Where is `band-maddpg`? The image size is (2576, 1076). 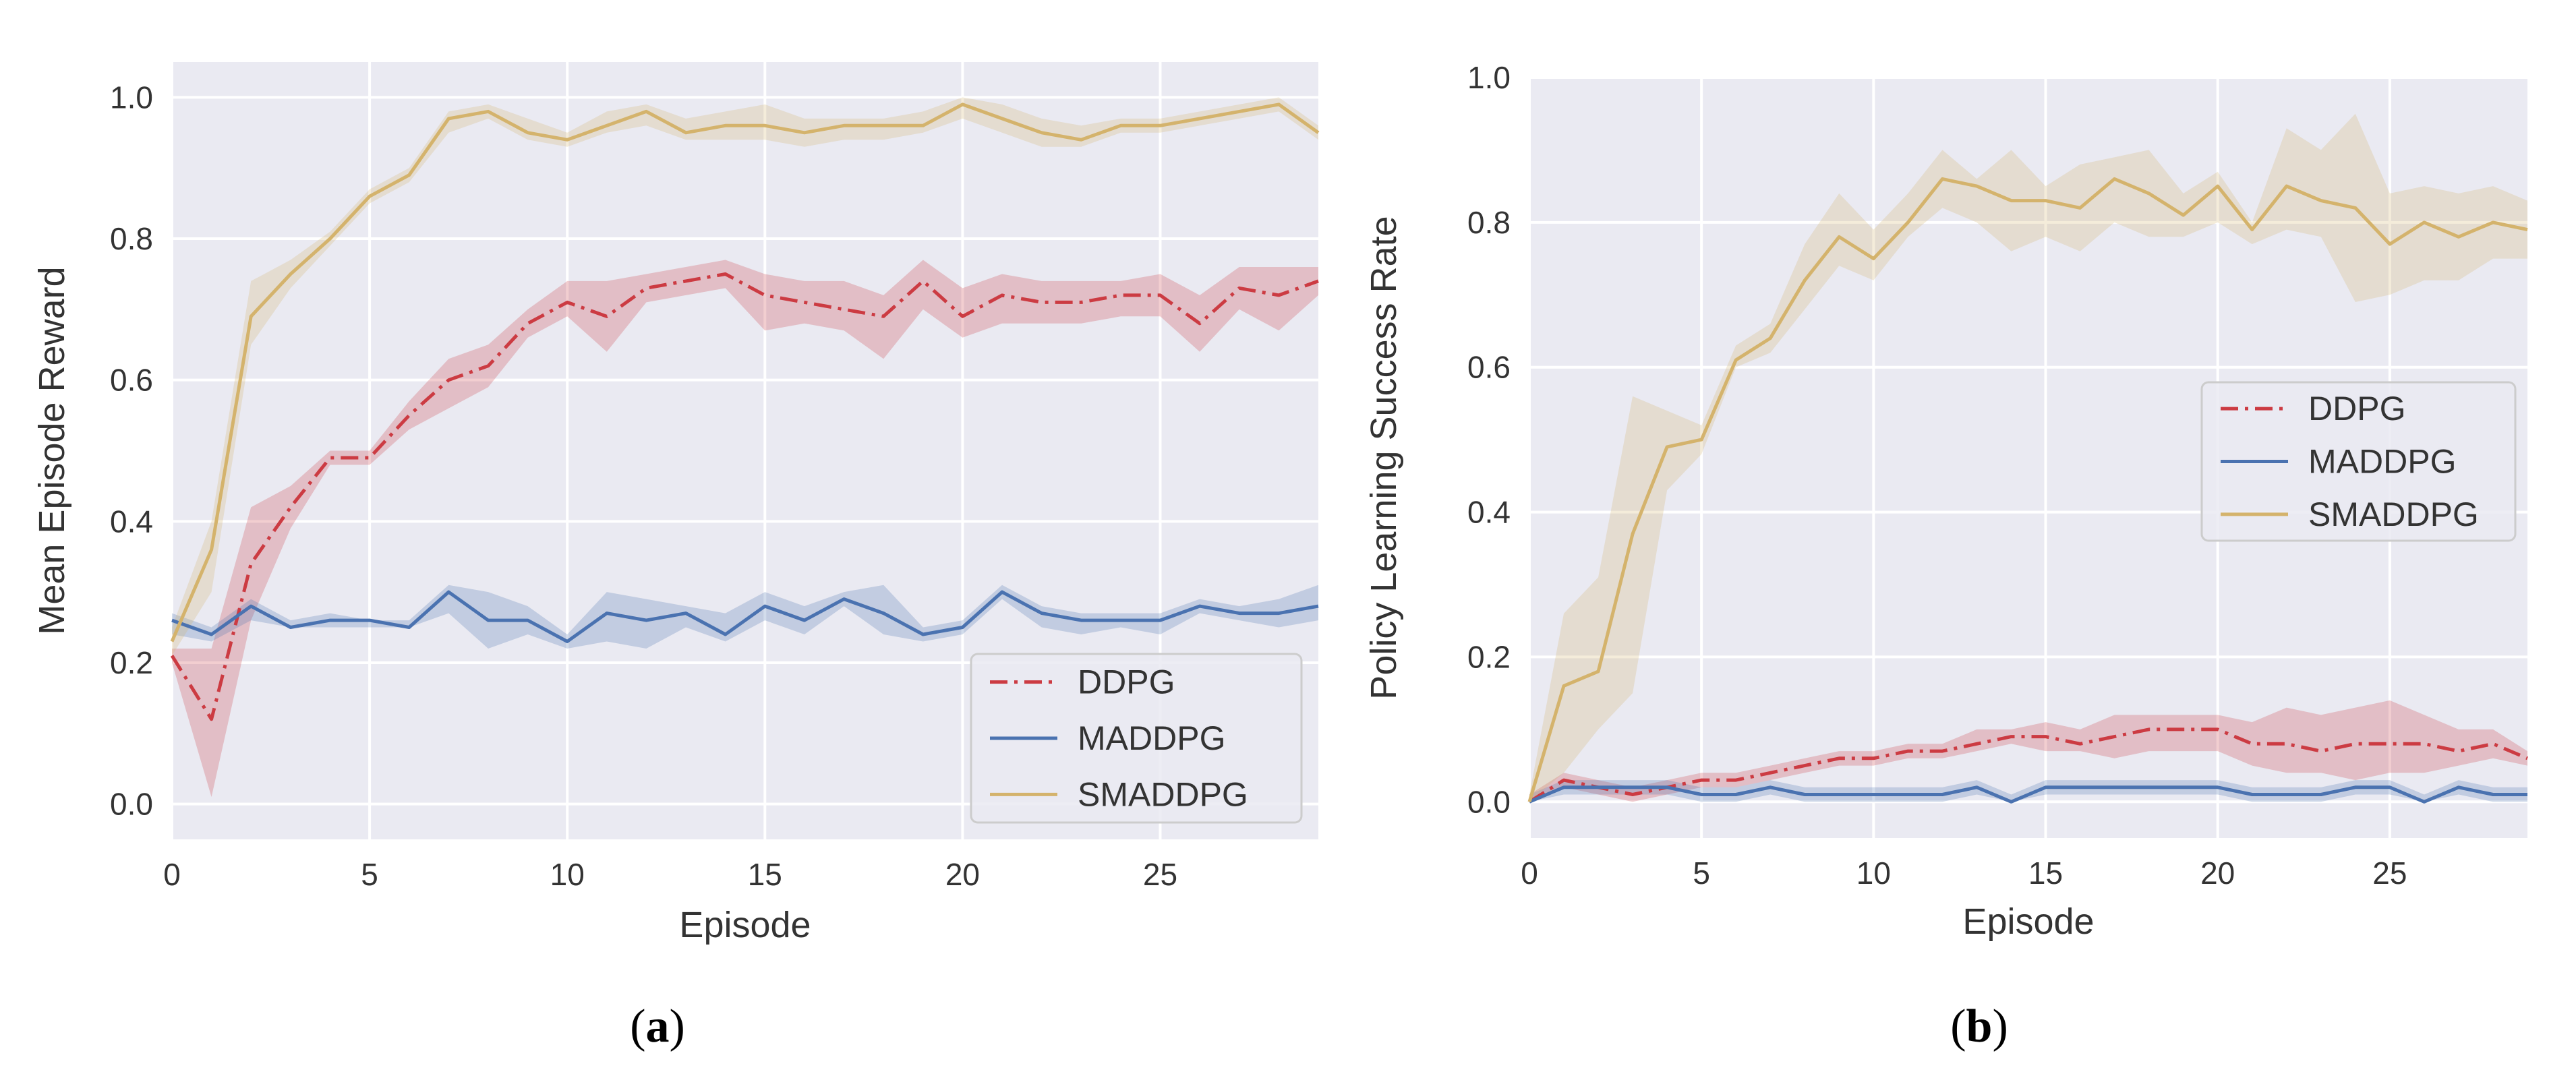 band-maddpg is located at coordinates (2028, 791).